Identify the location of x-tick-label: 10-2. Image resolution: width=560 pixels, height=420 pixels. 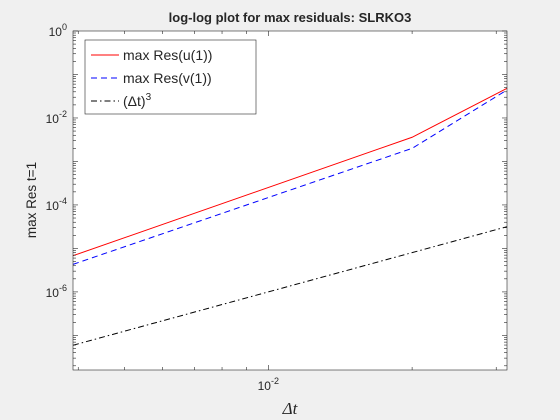
(268, 384).